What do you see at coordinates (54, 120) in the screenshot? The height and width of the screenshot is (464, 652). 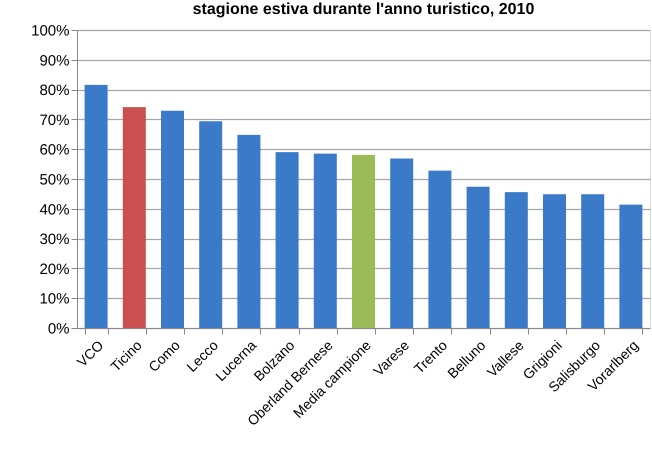 I see `y-tick-label: 70%` at bounding box center [54, 120].